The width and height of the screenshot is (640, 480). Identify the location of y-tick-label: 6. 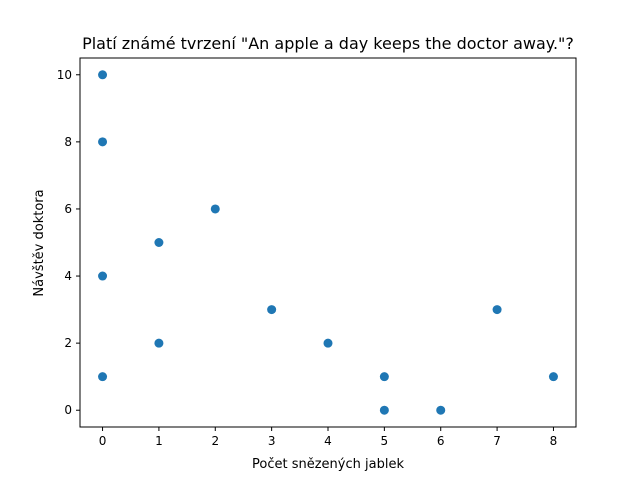
(68, 209).